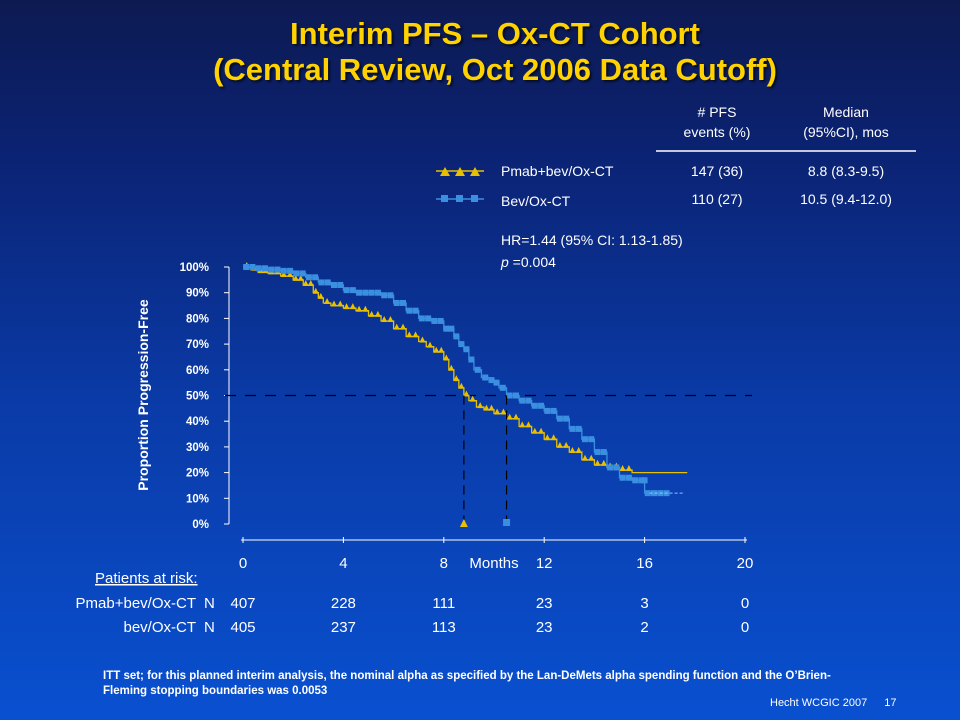 This screenshot has height=720, width=960. What do you see at coordinates (532, 262) in the screenshot?
I see `p-value-text: =0.004` at bounding box center [532, 262].